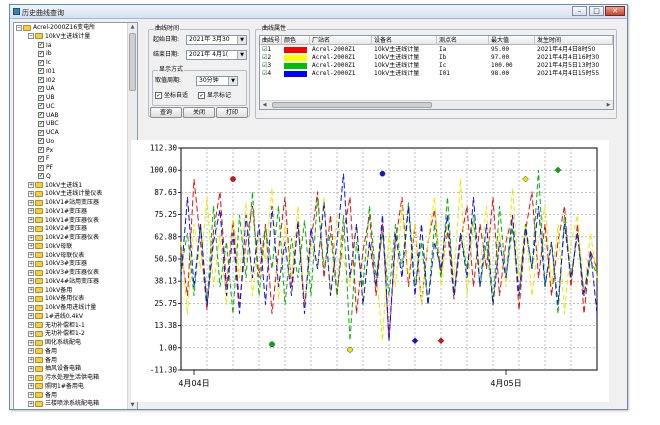 This screenshot has height=425, width=660. I want to click on tree-point-item: ✔ PF, so click(45, 168).